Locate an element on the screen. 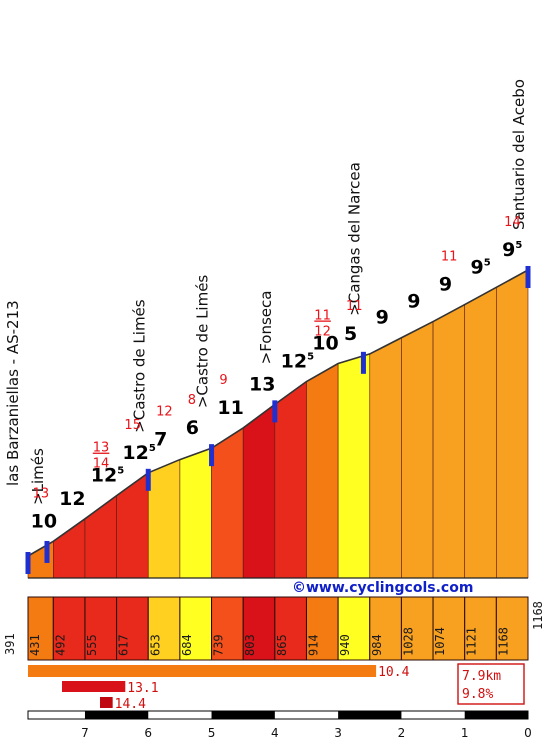 The width and height of the screenshot is (551, 750). altitude-value: 1121 is located at coordinates (472, 641).